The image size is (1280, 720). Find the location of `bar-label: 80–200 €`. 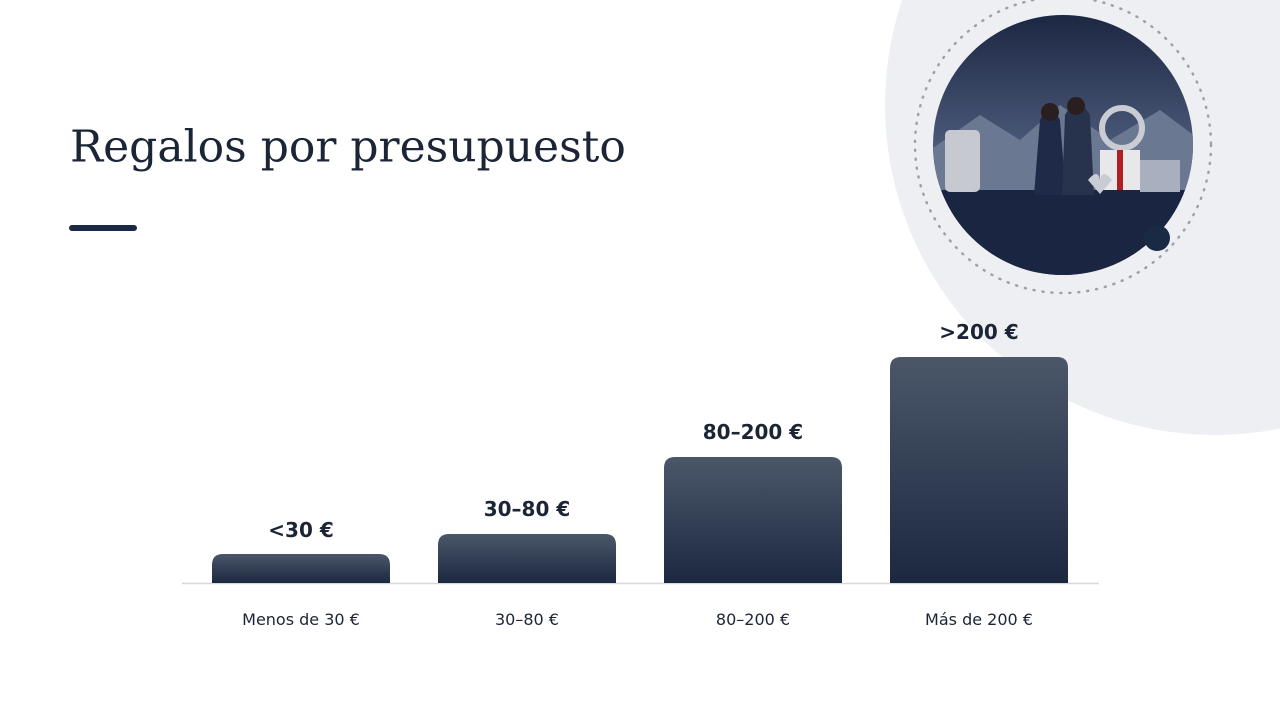

bar-label: 80–200 € is located at coordinates (753, 432).